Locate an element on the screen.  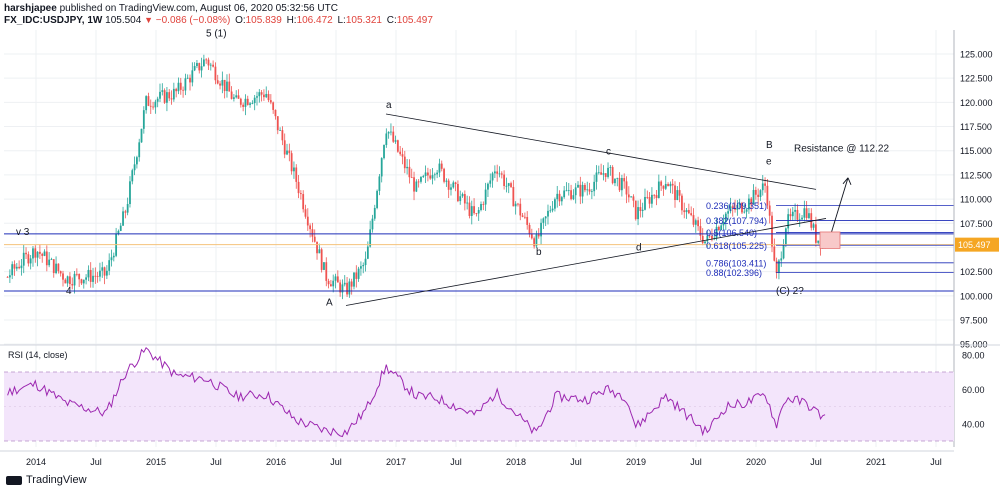
wave-label: e is located at coordinates (769, 161).